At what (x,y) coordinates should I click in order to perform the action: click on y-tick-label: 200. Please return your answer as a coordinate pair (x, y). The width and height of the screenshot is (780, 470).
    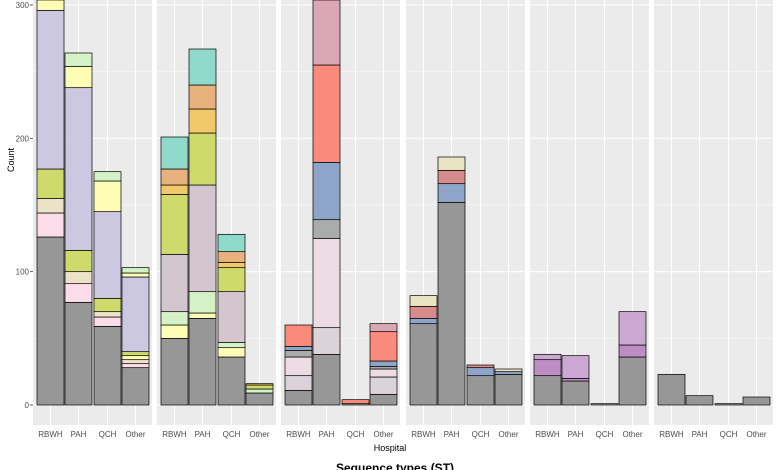
    Looking at the image, I should click on (23, 138).